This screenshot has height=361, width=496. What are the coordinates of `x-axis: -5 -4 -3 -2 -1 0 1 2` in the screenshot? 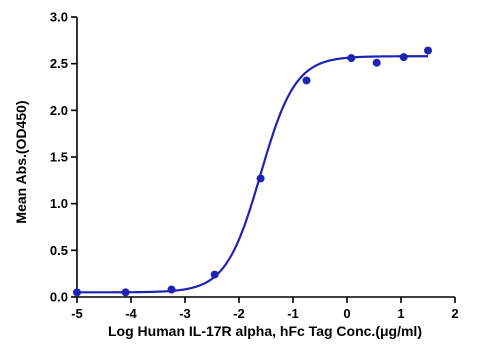 It's located at (265, 308).